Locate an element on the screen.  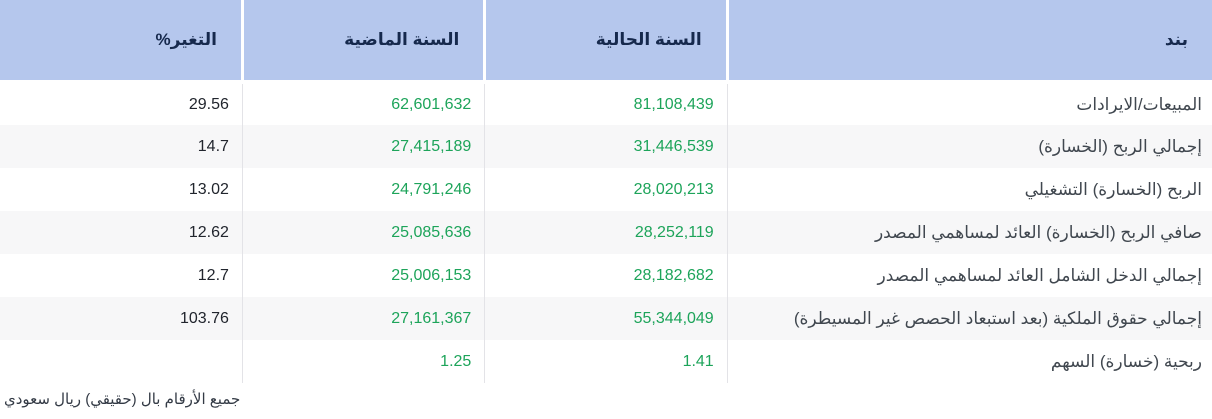
column-header-current-year: السنة الحالية is located at coordinates (606, 42).